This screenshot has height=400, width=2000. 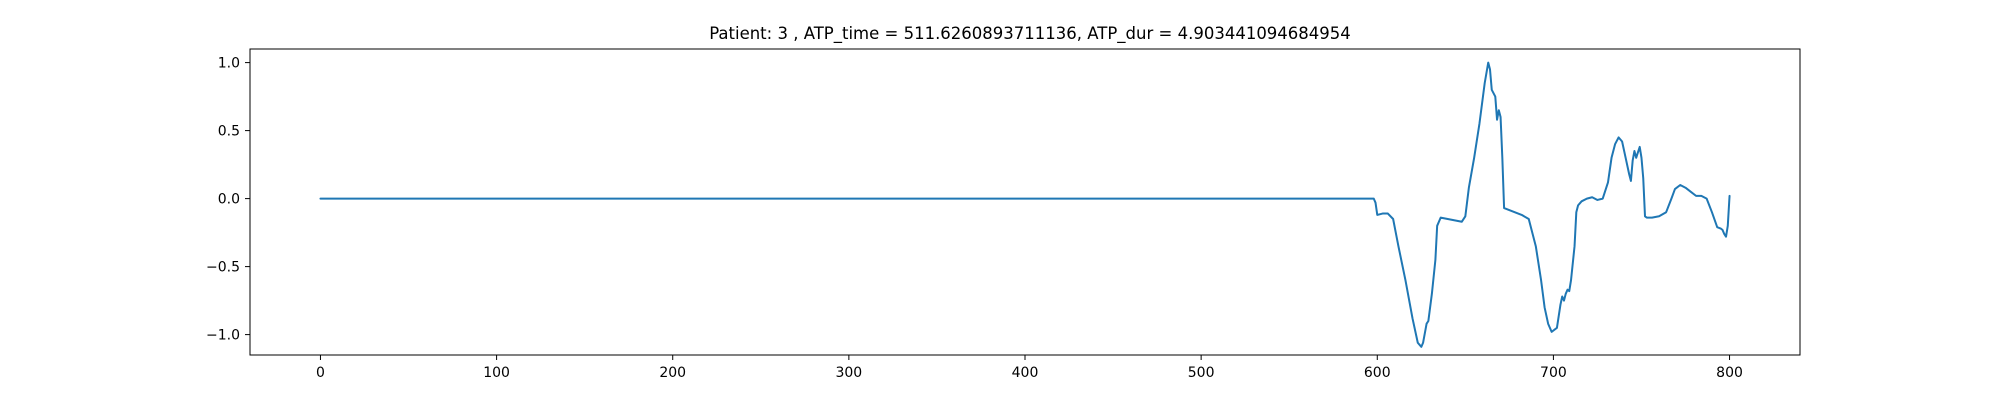 I want to click on y-tick-label: 0.5, so click(x=229, y=132).